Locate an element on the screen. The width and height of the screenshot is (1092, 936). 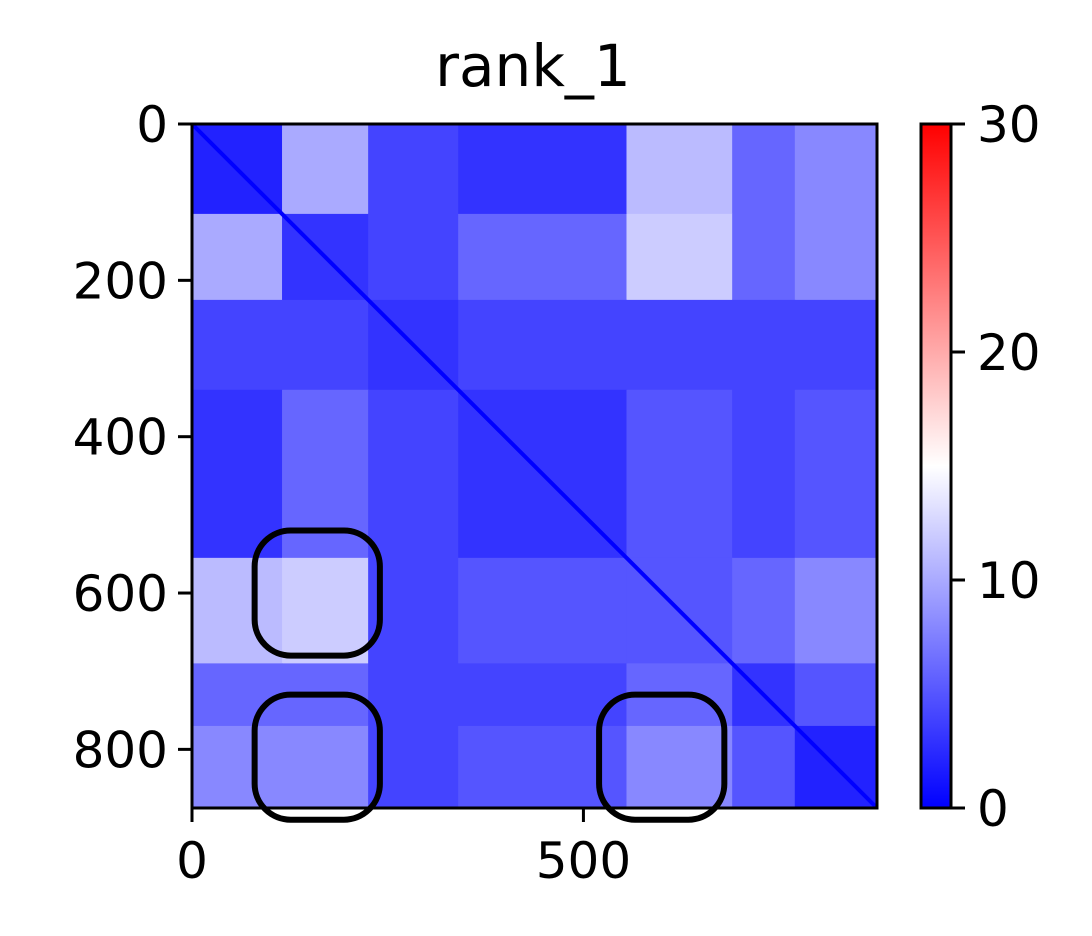
y-tick-label: 400 is located at coordinates (120, 438).